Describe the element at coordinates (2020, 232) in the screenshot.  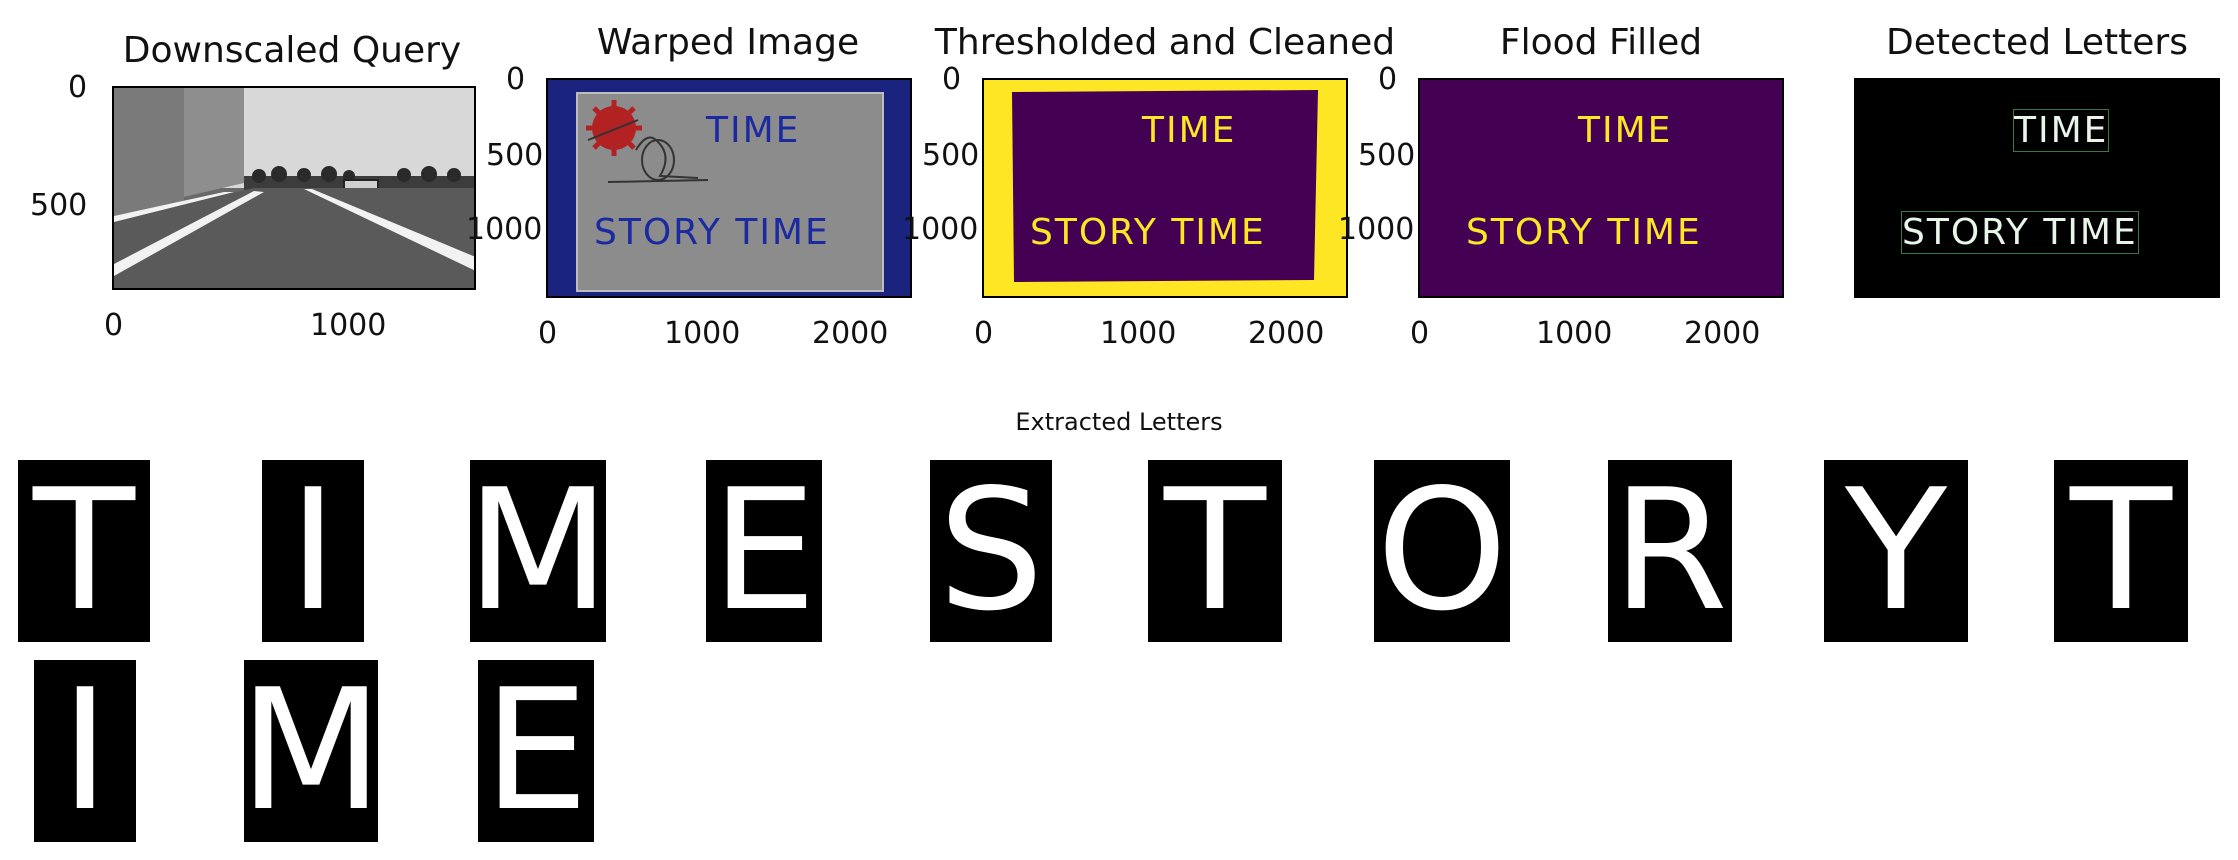
I see `detected-text-line2: STORY TIME` at that location.